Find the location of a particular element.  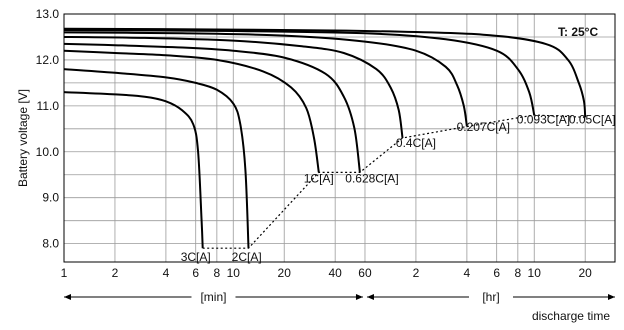

series-label-0.093C[A]: 0.093C[A] is located at coordinates (543, 119).